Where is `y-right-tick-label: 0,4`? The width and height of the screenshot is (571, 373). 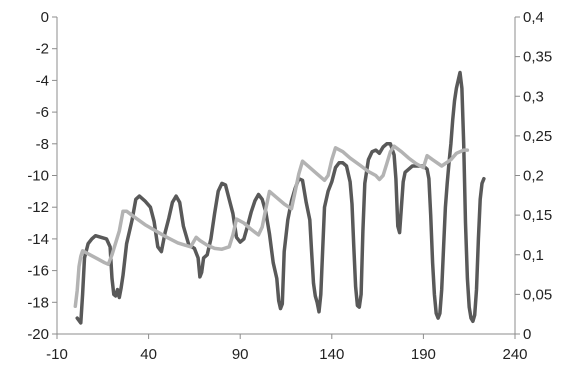
y-right-tick-label: 0,4 is located at coordinates (533, 17).